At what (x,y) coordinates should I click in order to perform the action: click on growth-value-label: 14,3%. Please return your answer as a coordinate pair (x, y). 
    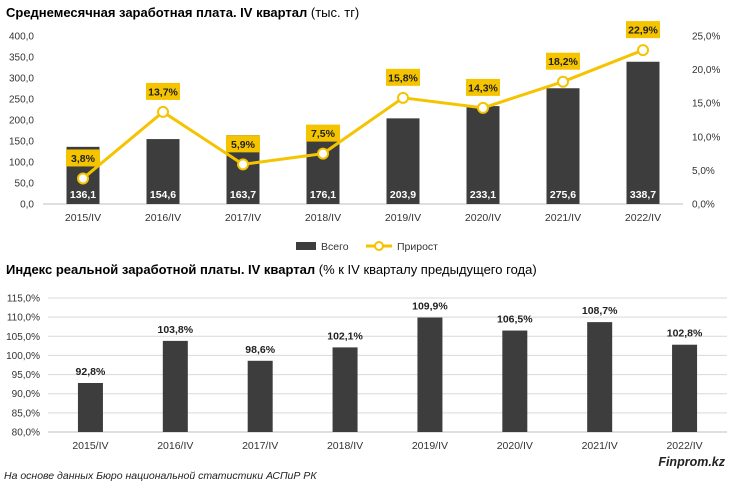
    Looking at the image, I should click on (483, 88).